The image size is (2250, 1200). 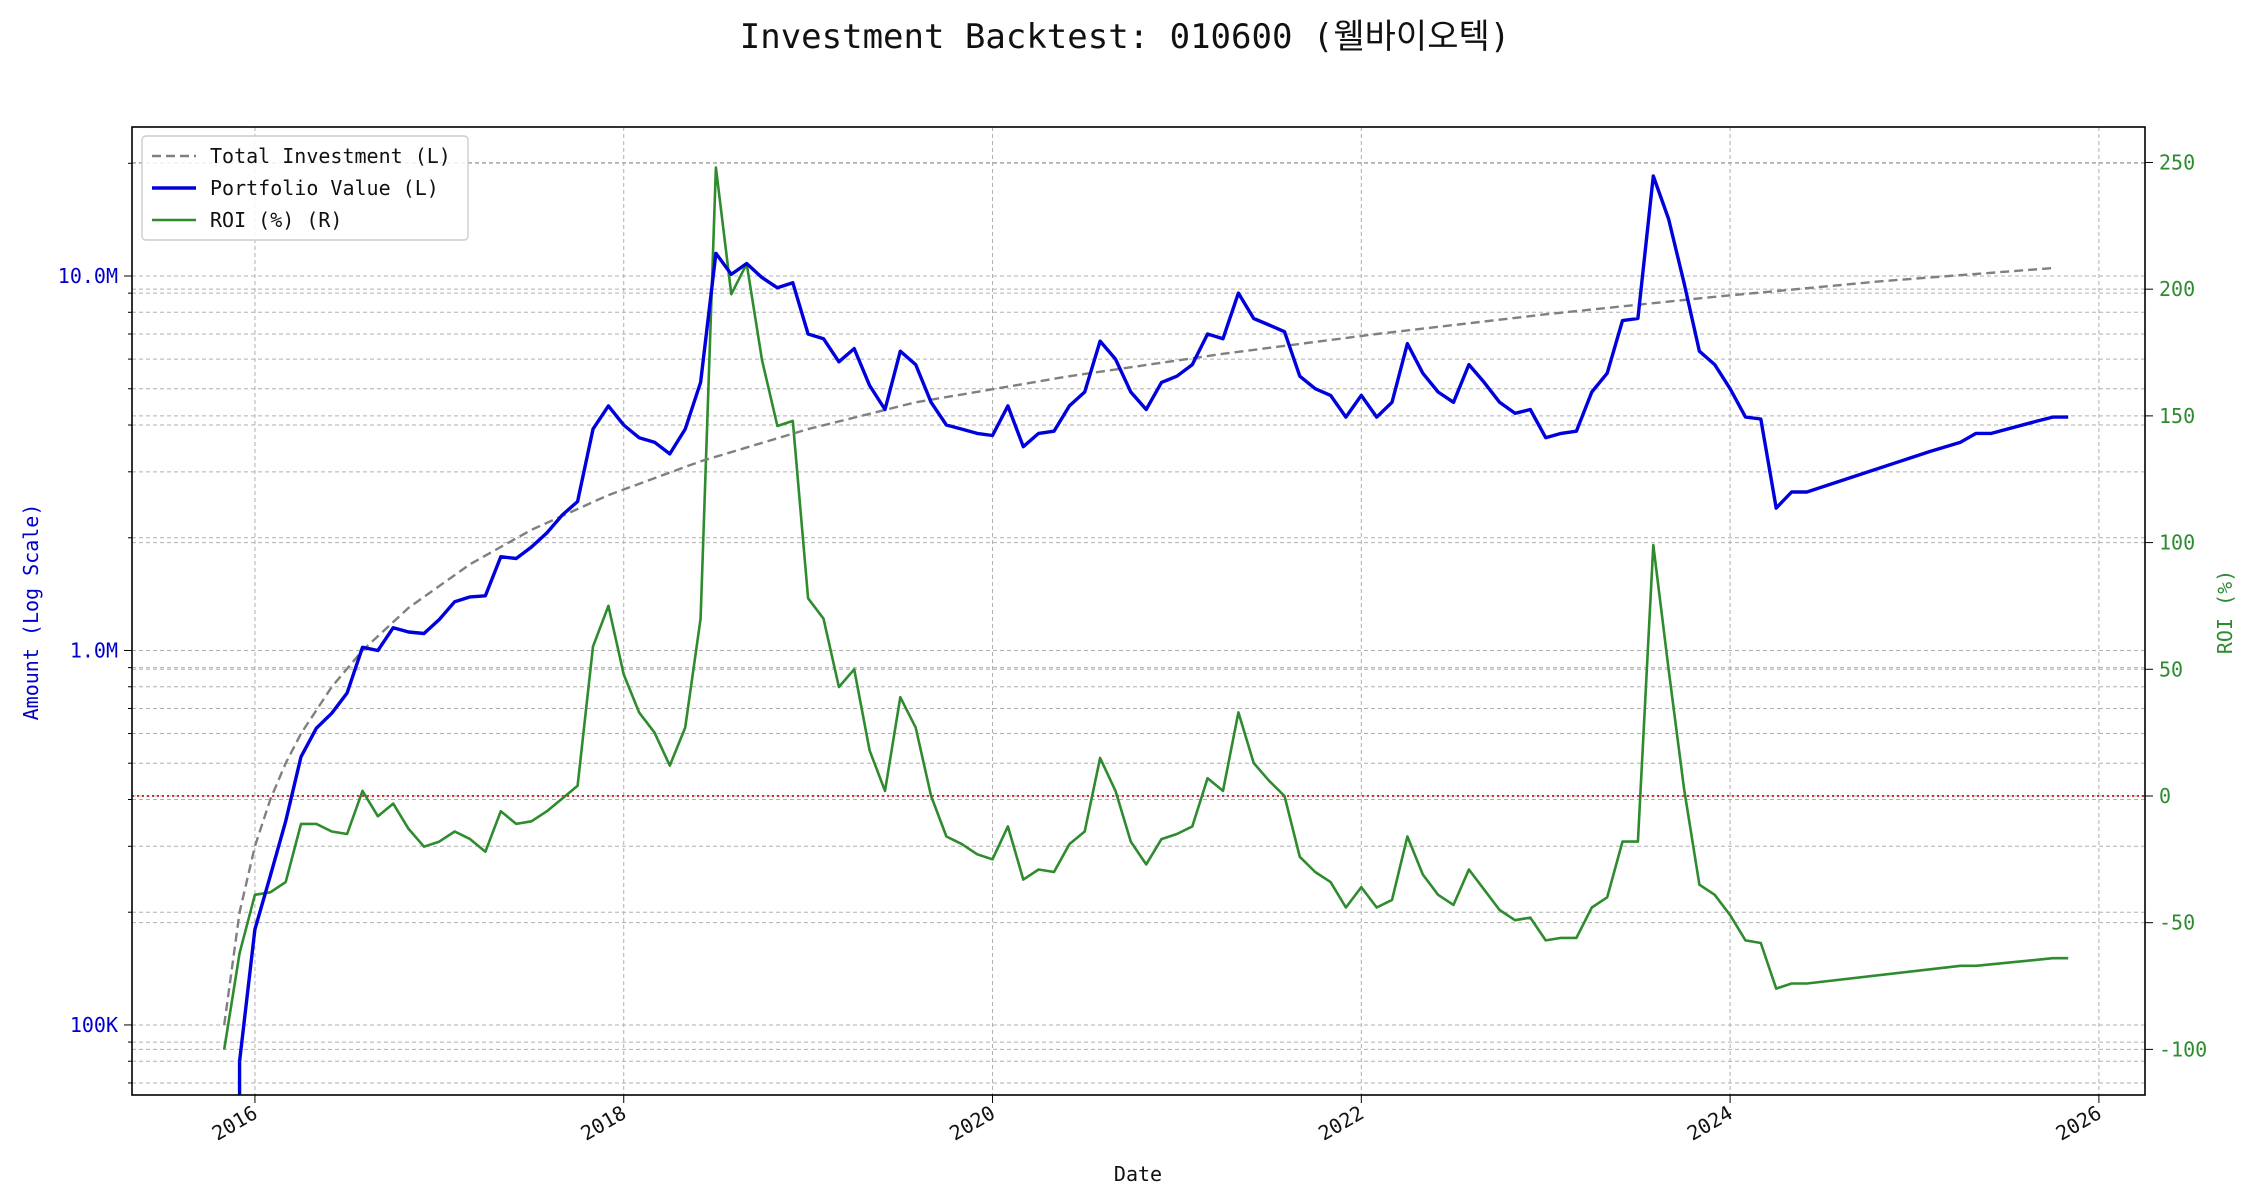 I want to click on legend-label: ROI (%) (R), so click(x=276, y=220).